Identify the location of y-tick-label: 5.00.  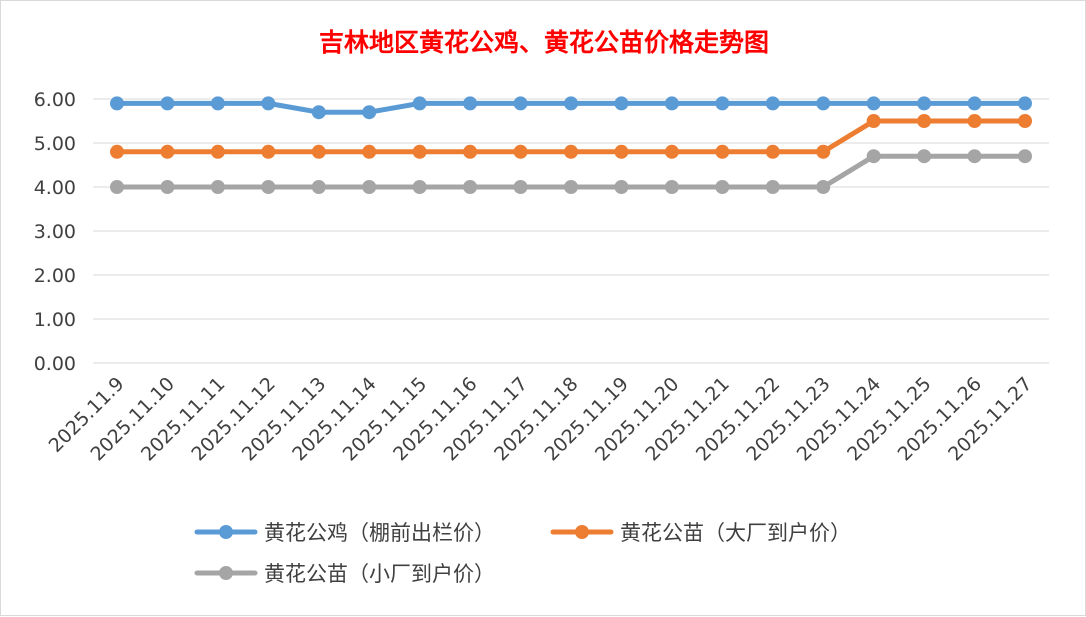
(55, 144).